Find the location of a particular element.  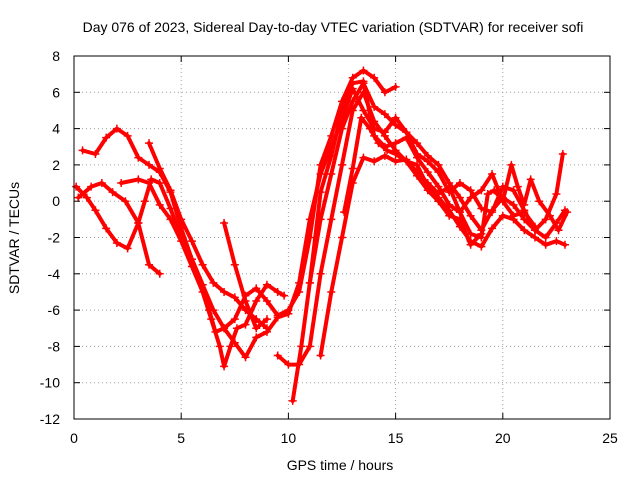

y-tick-label: 0 is located at coordinates (56, 201).